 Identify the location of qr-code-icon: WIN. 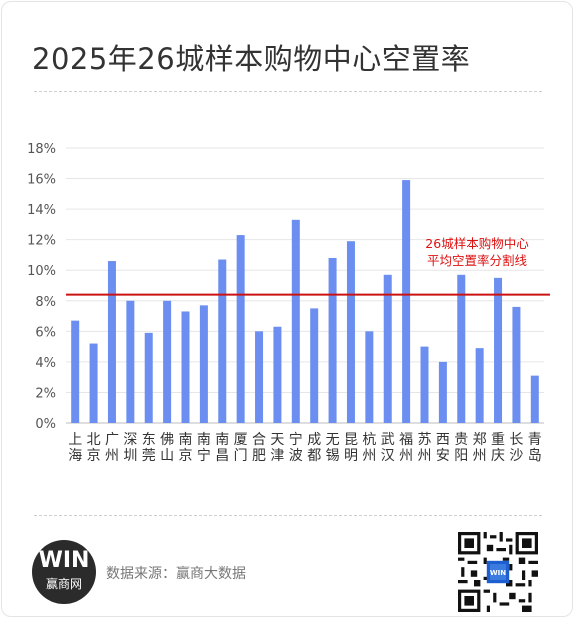
(498, 572).